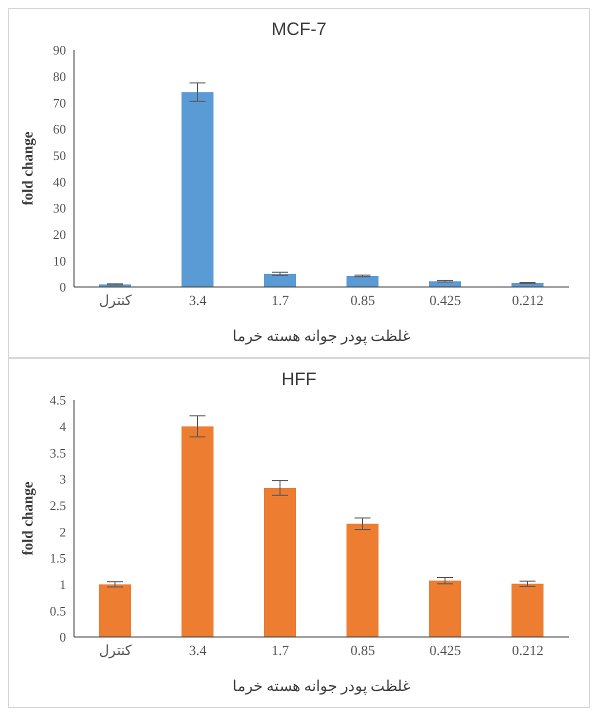 The image size is (592, 719). What do you see at coordinates (59, 76) in the screenshot?
I see `y-tick-label: 80` at bounding box center [59, 76].